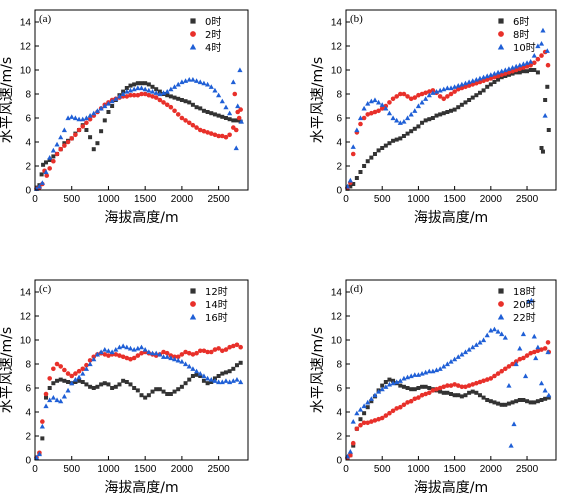  I want to click on y-tick-label: 10, so click(337, 71).